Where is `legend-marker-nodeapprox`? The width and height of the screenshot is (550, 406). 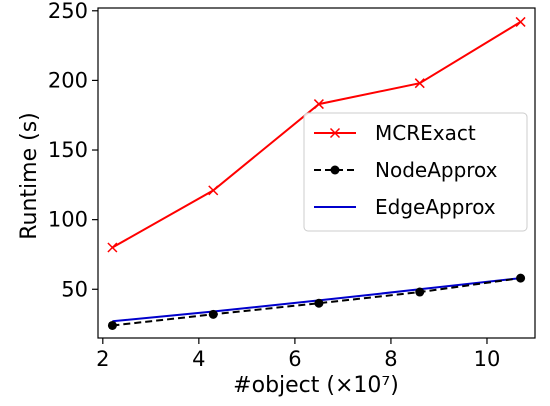
legend-marker-nodeapprox is located at coordinates (335, 170).